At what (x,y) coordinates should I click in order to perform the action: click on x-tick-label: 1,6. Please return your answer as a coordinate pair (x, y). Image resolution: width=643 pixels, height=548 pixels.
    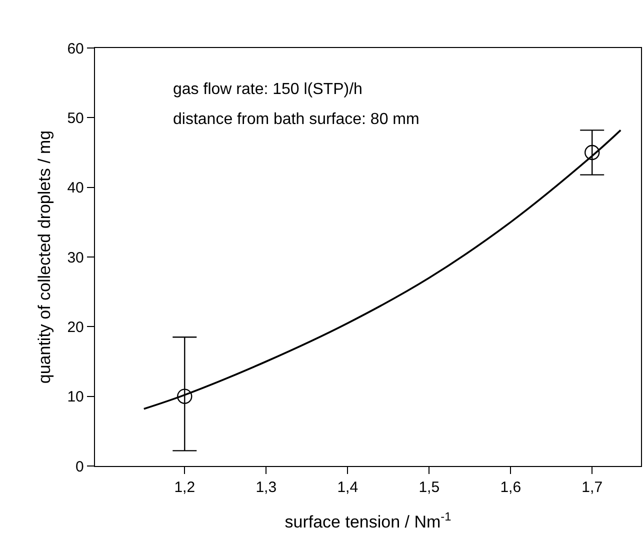
    Looking at the image, I should click on (511, 487).